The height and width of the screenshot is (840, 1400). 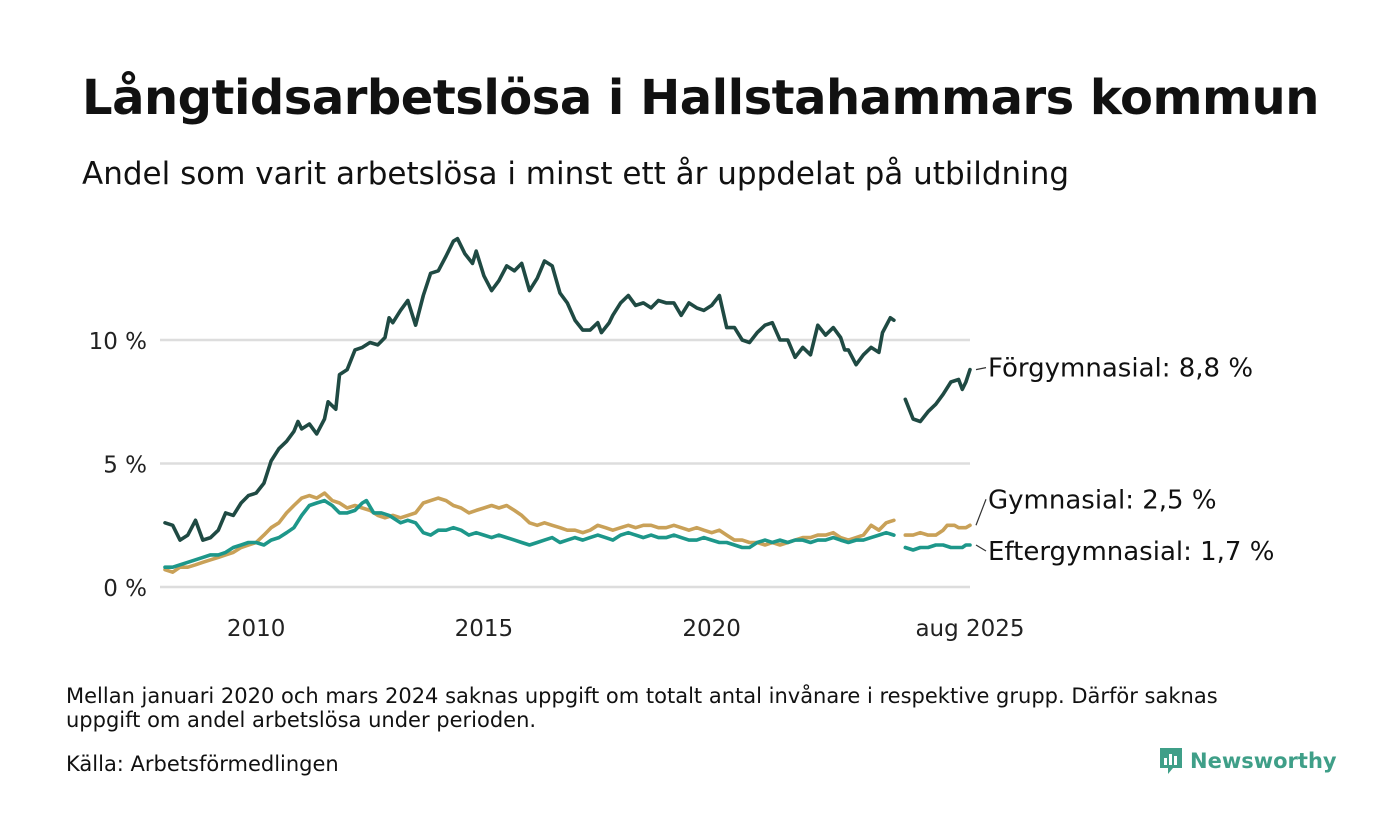 I want to click on y-tick-label: 5 %, so click(x=125, y=466).